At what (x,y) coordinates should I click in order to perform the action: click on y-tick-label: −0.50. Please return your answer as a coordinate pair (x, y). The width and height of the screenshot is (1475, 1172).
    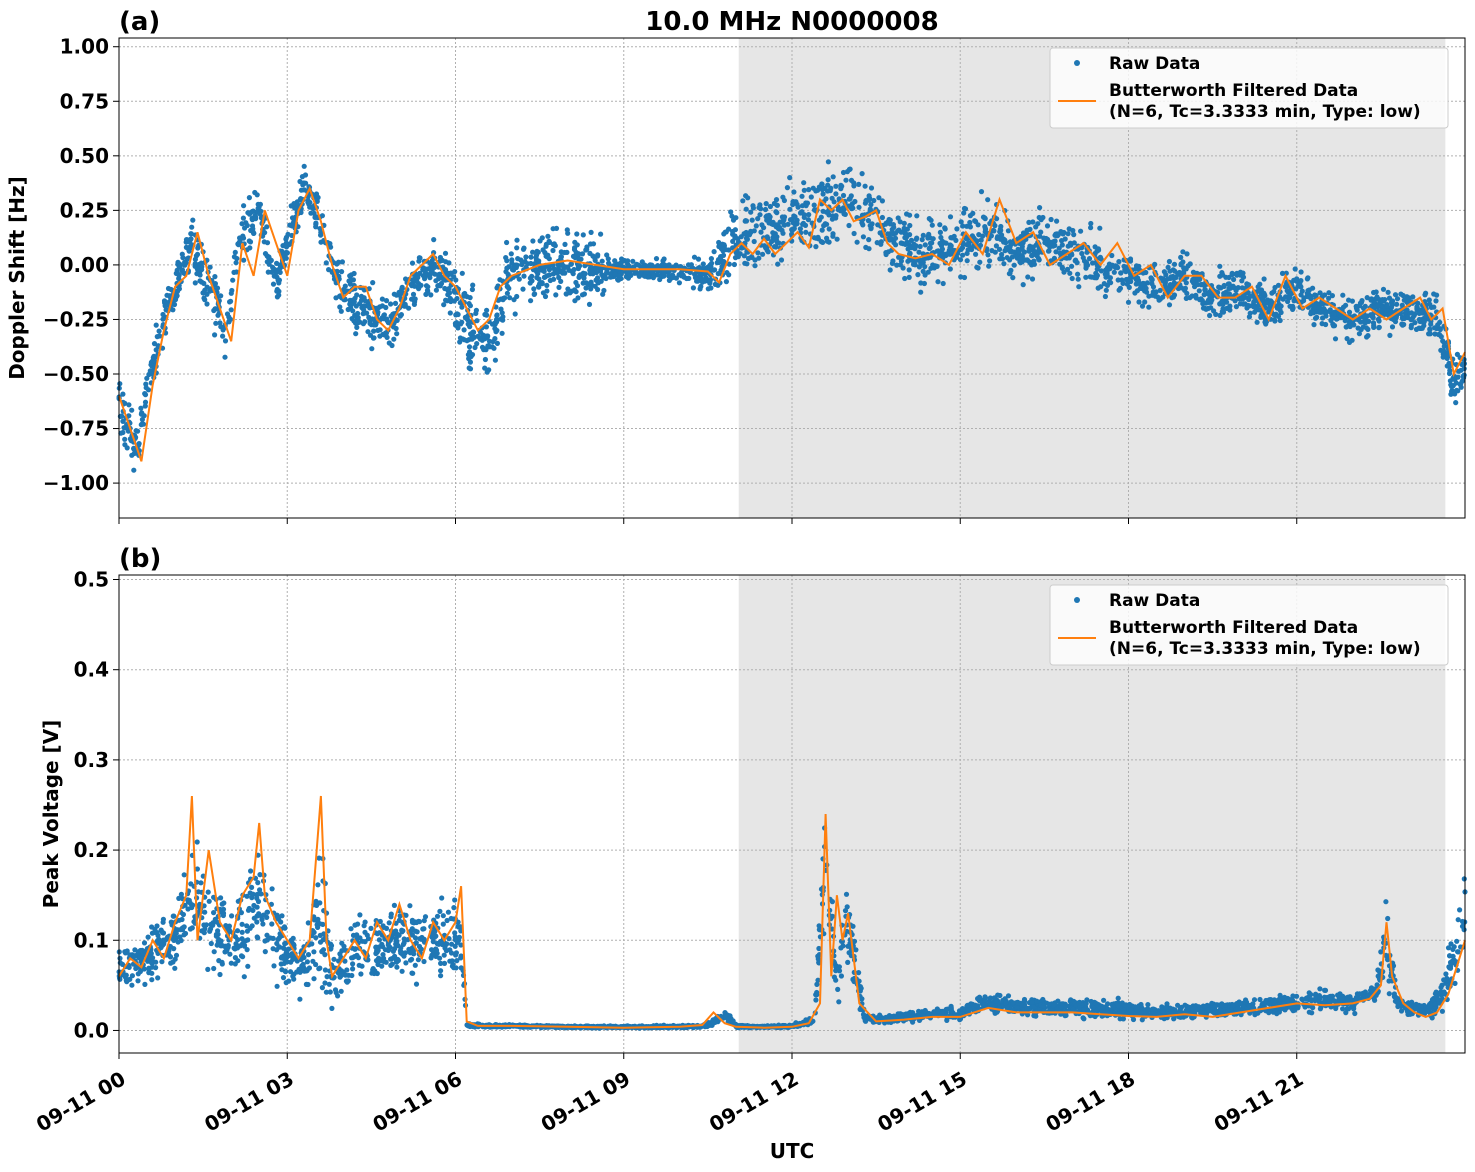
    Looking at the image, I should click on (76, 374).